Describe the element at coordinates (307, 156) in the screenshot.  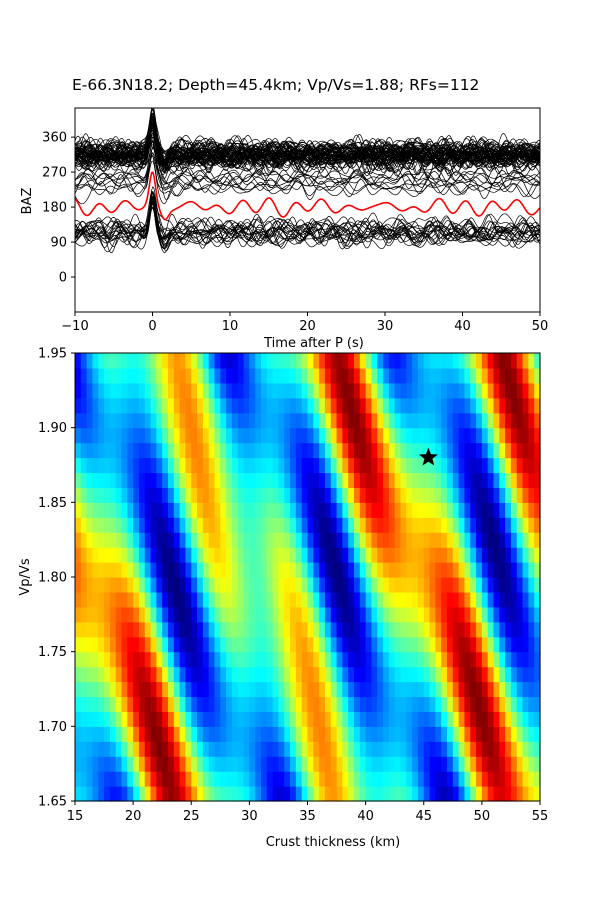
I see `rf-trace-line` at that location.